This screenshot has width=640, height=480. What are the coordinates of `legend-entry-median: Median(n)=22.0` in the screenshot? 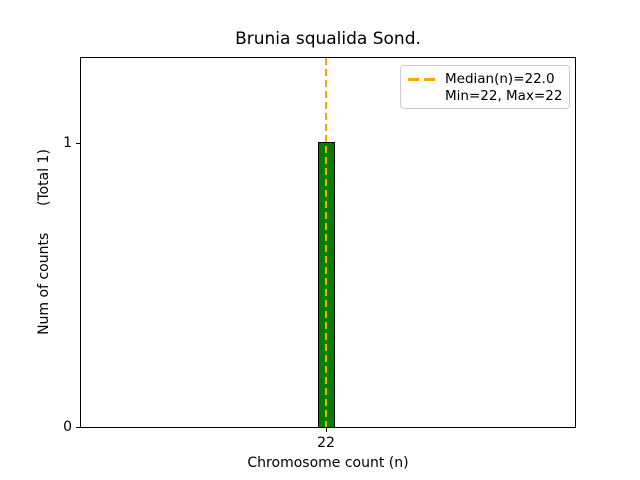 It's located at (485, 79).